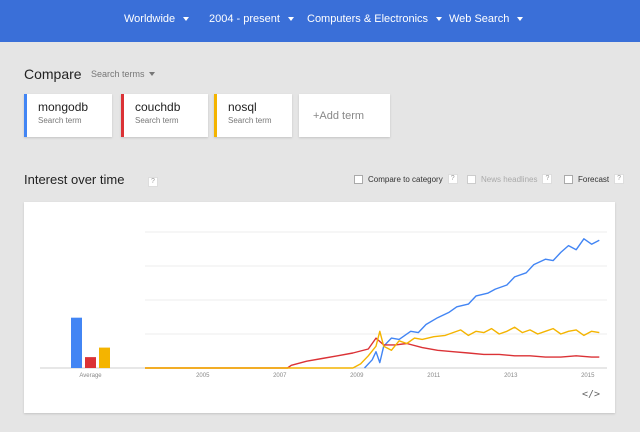  What do you see at coordinates (150, 19) in the screenshot?
I see `region-filter-label: Worldwide` at bounding box center [150, 19].